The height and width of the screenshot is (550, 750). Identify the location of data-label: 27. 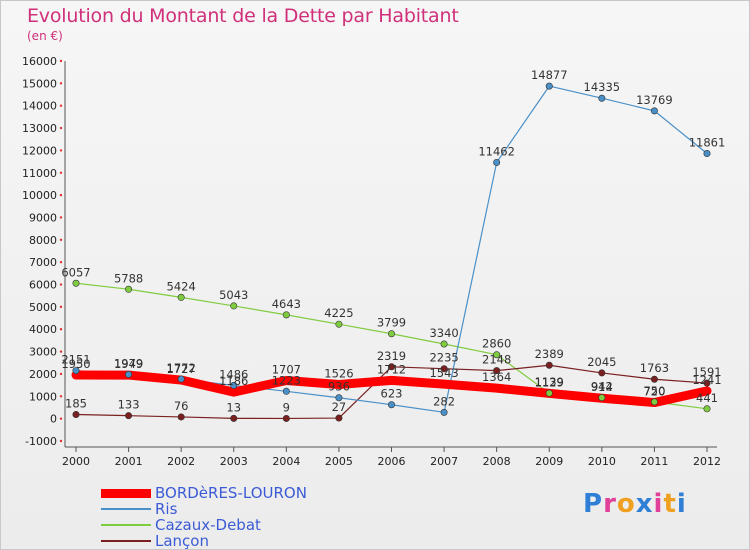
(339, 407).